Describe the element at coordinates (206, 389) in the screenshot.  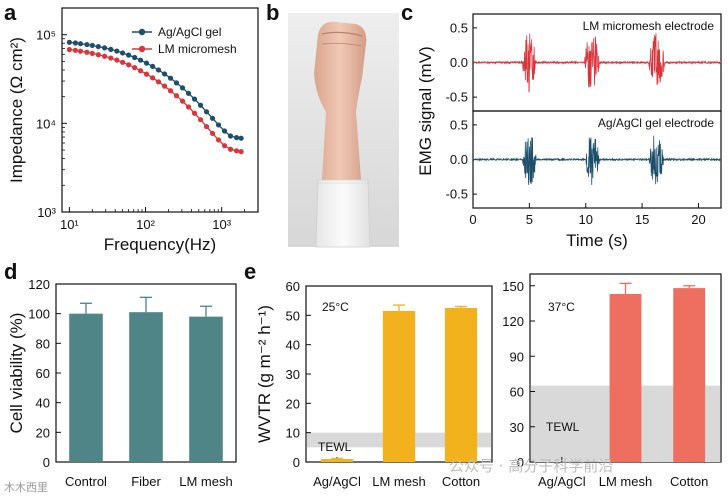
I see `chart-d-bar-lmmesh` at that location.